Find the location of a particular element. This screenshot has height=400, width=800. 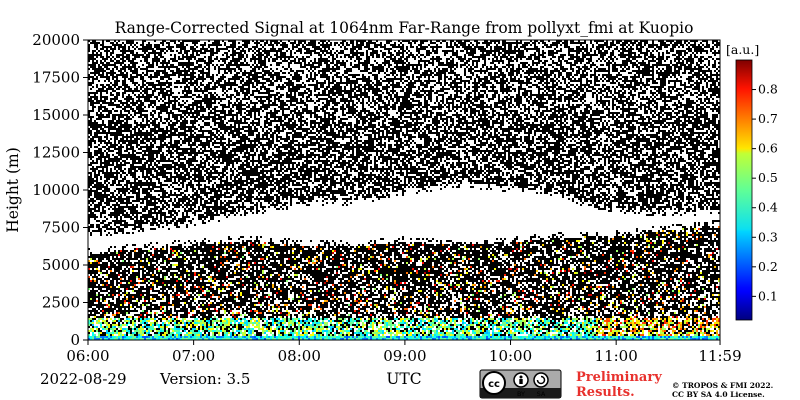

y-tick-label: 12500 is located at coordinates (56, 153).